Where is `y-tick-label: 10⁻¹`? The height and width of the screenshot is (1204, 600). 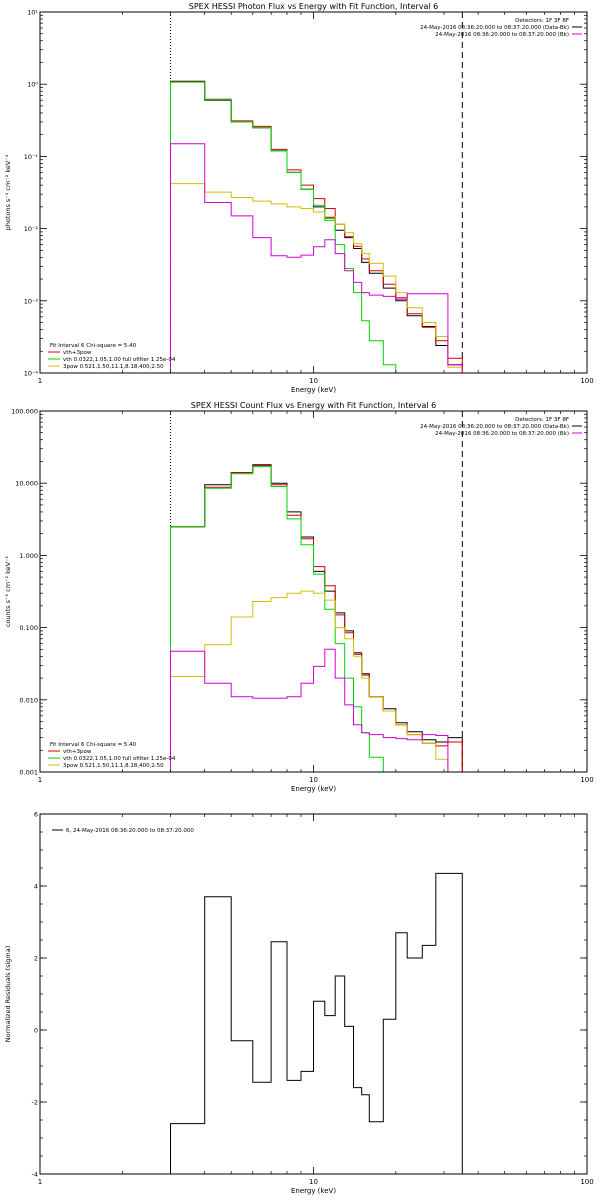
y-tick-label: 10⁻¹ is located at coordinates (31, 157).